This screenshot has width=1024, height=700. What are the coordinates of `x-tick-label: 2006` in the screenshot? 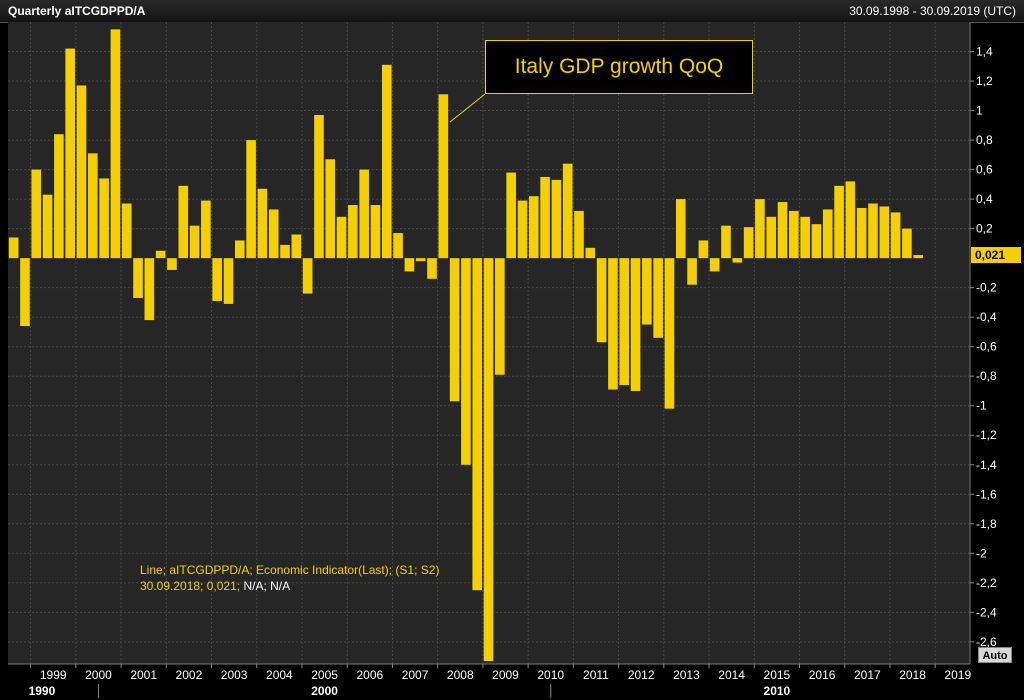 It's located at (369, 675).